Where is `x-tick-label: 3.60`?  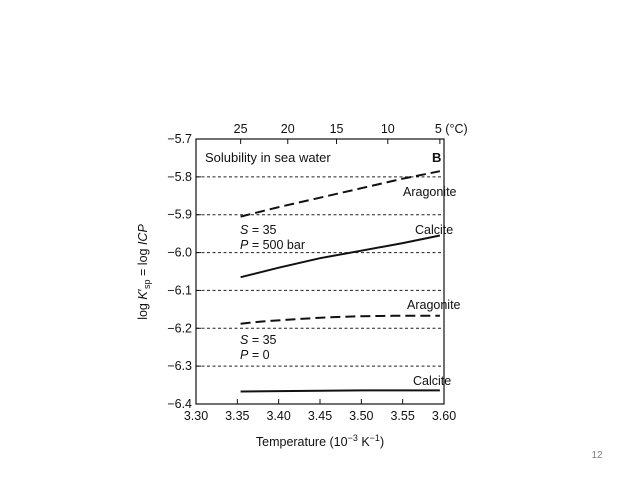 x-tick-label: 3.60 is located at coordinates (444, 416).